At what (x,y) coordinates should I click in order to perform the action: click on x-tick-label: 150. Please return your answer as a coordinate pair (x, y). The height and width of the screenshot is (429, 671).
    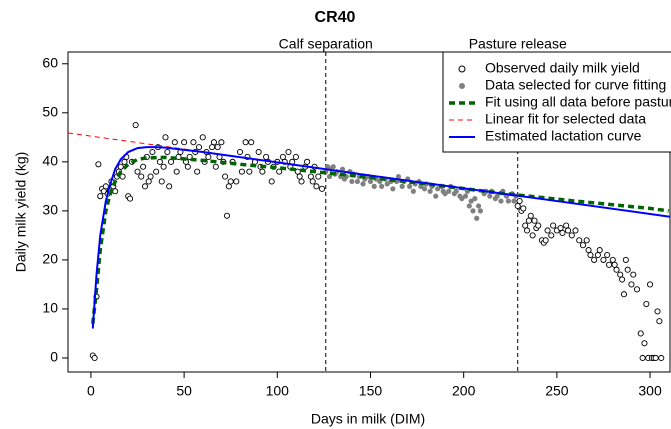
    Looking at the image, I should click on (371, 391).